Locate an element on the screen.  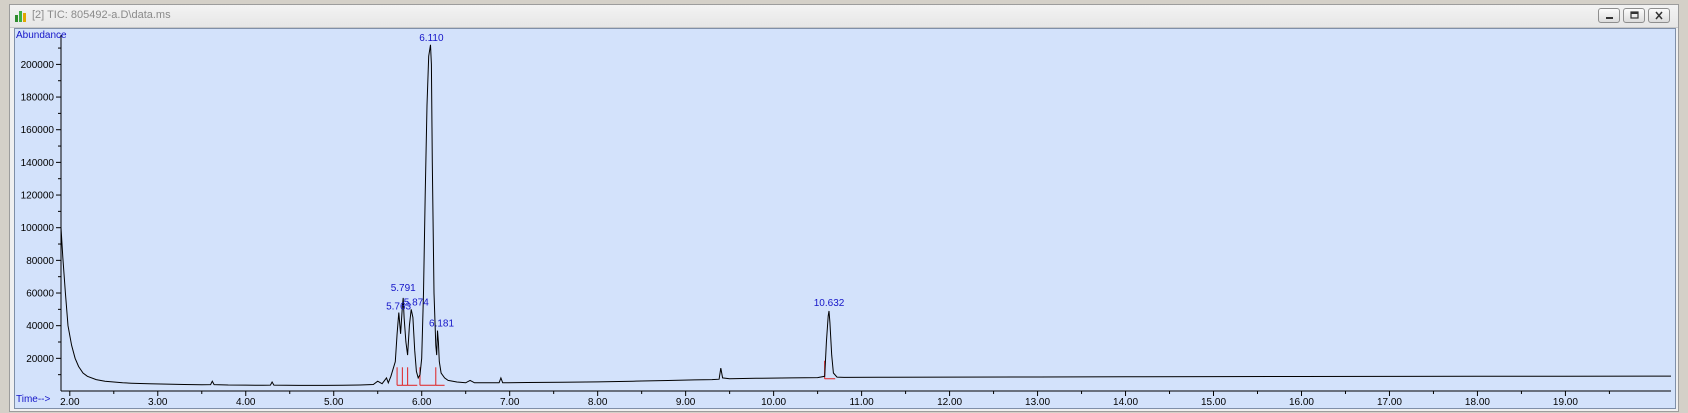
peak-label: 5.763 is located at coordinates (398, 307).